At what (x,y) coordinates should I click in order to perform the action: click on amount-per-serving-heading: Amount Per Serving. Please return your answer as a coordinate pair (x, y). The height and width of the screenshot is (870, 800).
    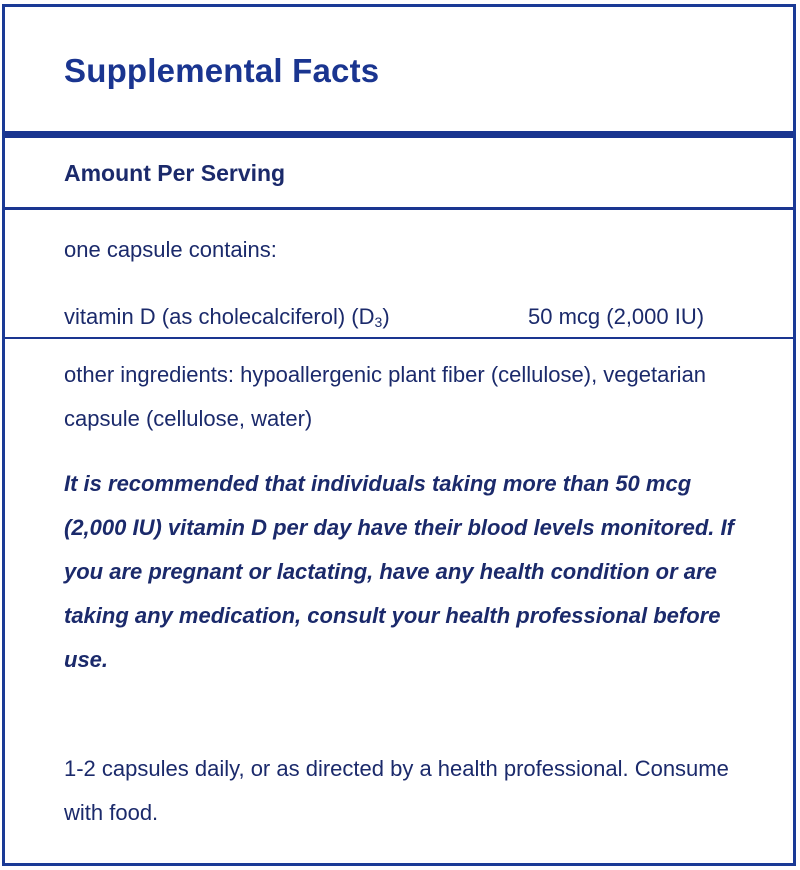
    Looking at the image, I should click on (175, 173).